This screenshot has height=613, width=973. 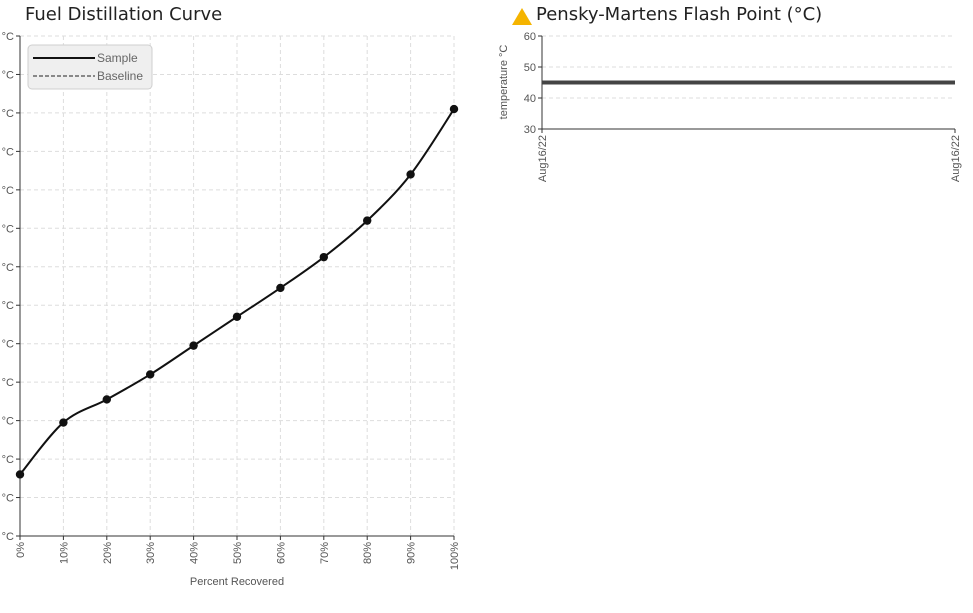 I want to click on x-axis-label: Percent Recovered, so click(x=237, y=582).